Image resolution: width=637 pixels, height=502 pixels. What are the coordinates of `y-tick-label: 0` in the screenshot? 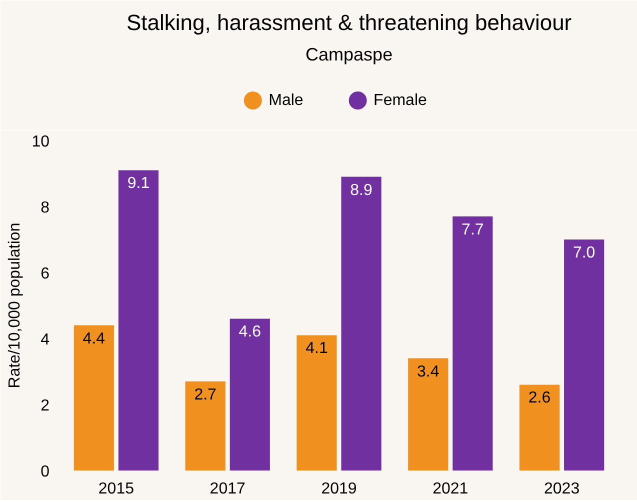 It's located at (45, 472).